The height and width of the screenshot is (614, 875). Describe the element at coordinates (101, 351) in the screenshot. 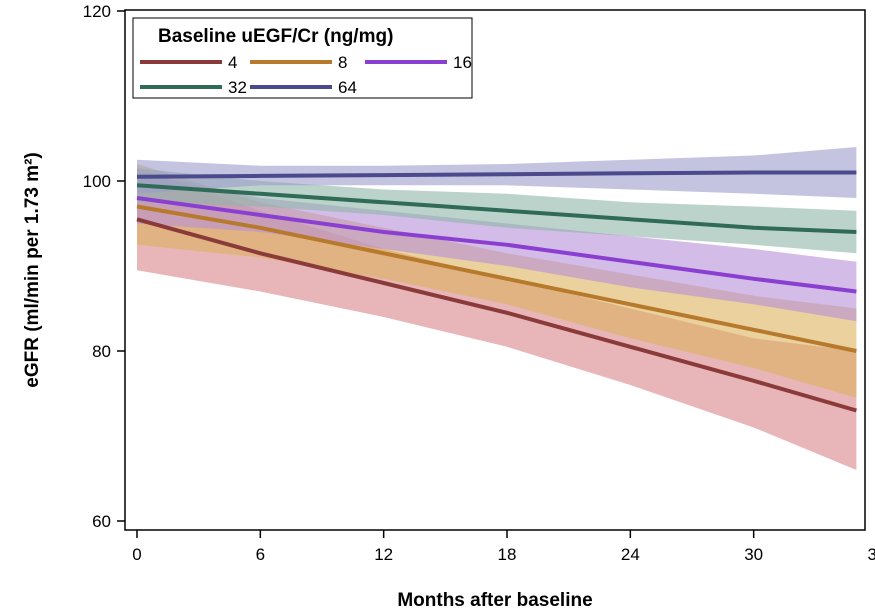

I see `y-tick-label: 80` at that location.